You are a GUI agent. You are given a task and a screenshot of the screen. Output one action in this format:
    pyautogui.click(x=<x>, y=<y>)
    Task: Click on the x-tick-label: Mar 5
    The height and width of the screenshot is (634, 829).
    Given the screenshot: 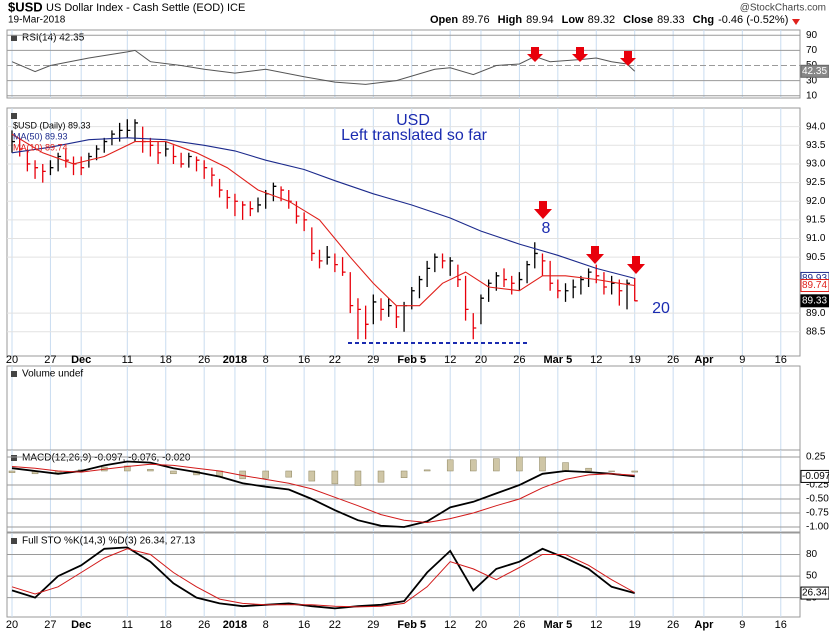 What is the action you would take?
    pyautogui.click(x=557, y=625)
    